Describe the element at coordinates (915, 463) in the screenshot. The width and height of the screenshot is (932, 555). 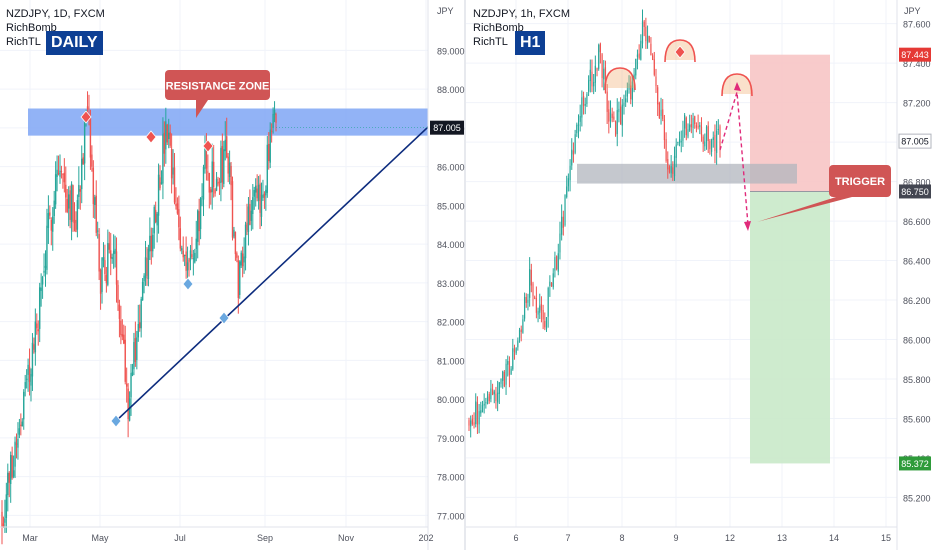
I see `target-price-tag` at that location.